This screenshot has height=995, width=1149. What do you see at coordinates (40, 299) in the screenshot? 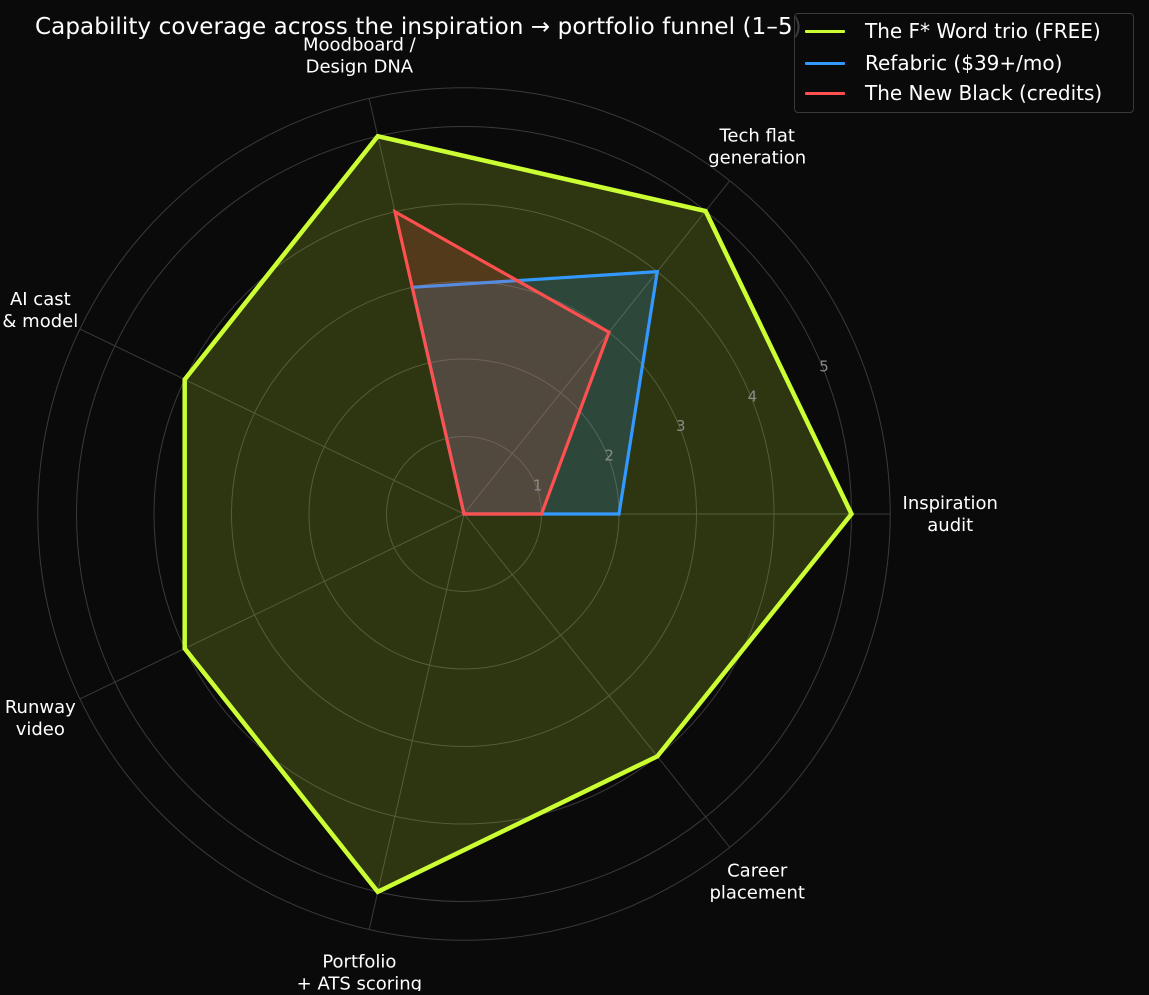
I see `category-label-4-line-1: AI cast` at bounding box center [40, 299].